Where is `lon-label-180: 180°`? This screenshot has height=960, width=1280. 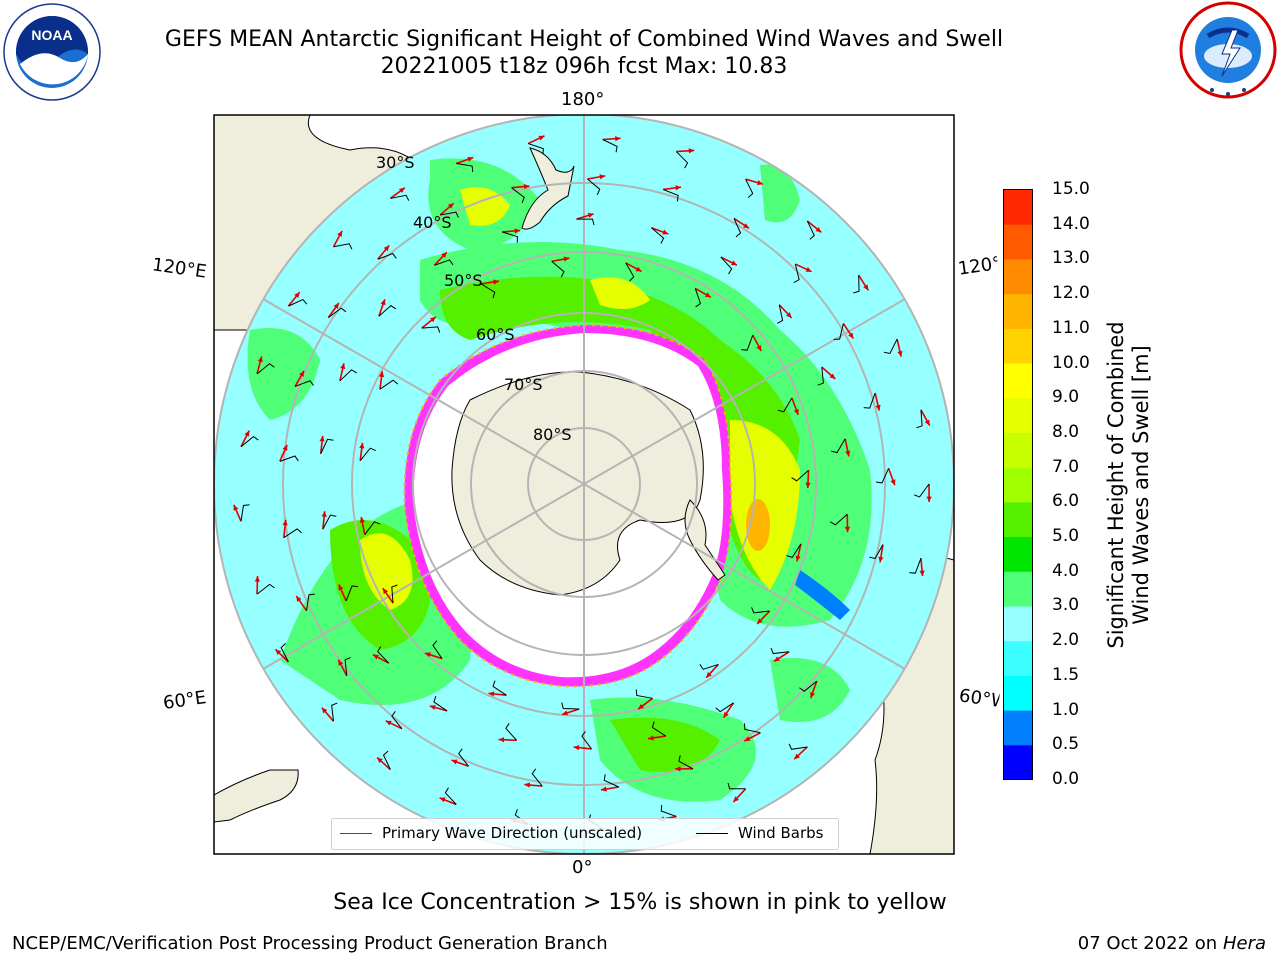 lon-label-180: 180° is located at coordinates (583, 99).